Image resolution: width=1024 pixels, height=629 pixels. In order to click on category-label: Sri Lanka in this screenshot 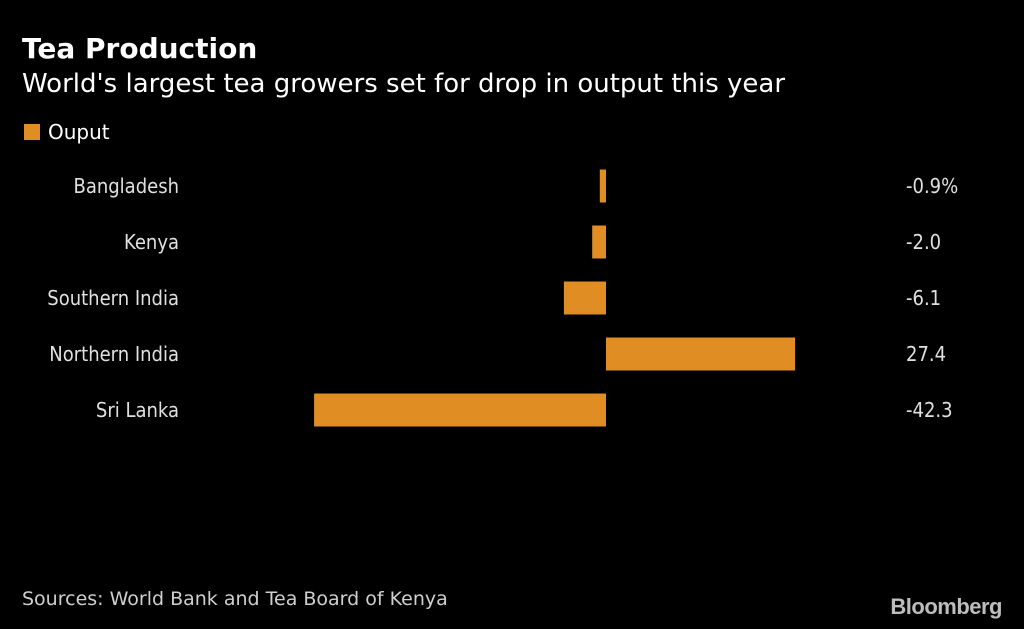, I will do `click(137, 410)`.